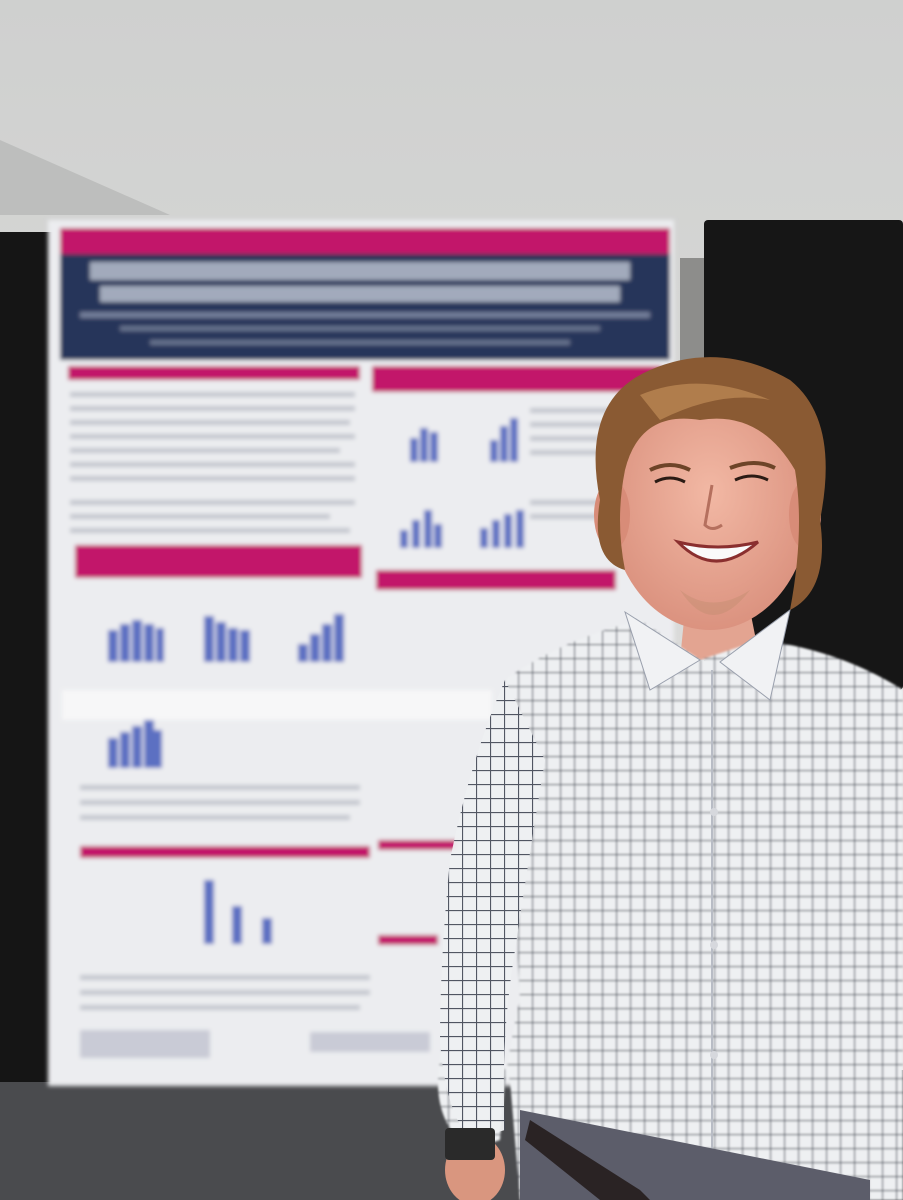  Describe the element at coordinates (85, 177) in the screenshot. I see `wall-edge` at that location.